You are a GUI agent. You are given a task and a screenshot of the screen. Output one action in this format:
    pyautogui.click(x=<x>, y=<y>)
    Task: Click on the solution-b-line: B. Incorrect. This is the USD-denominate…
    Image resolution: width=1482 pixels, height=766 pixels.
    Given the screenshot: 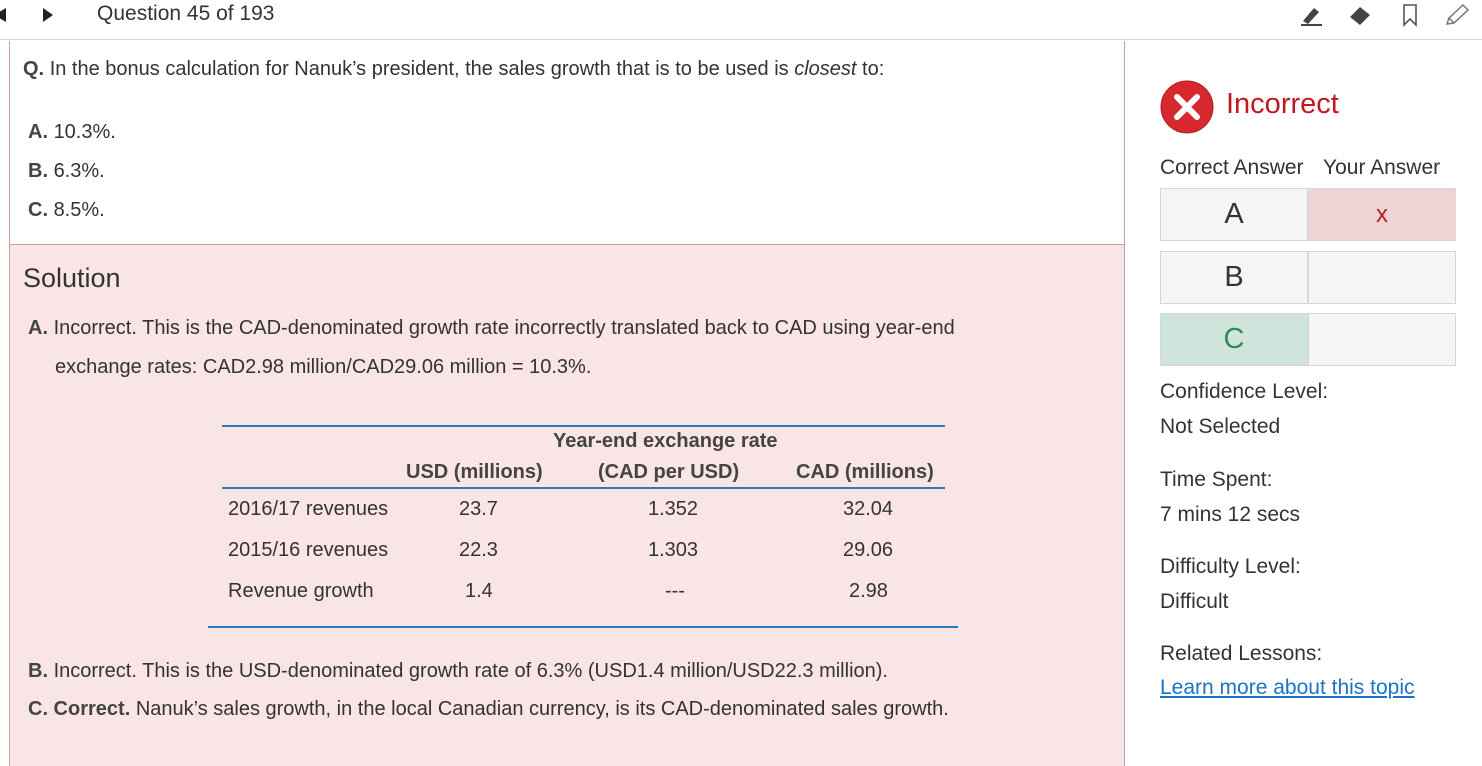 What is the action you would take?
    pyautogui.click(x=458, y=671)
    